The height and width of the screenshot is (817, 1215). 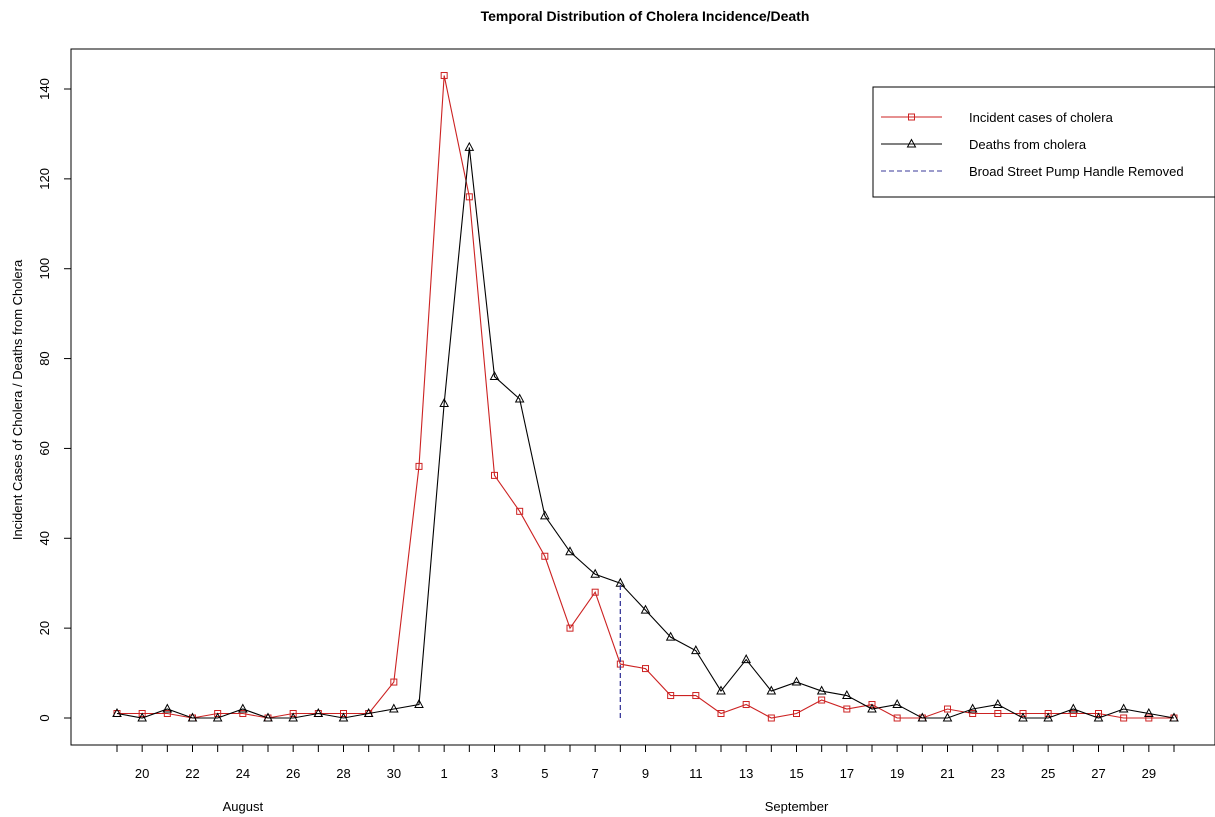 I want to click on month-label: September, so click(x=797, y=806).